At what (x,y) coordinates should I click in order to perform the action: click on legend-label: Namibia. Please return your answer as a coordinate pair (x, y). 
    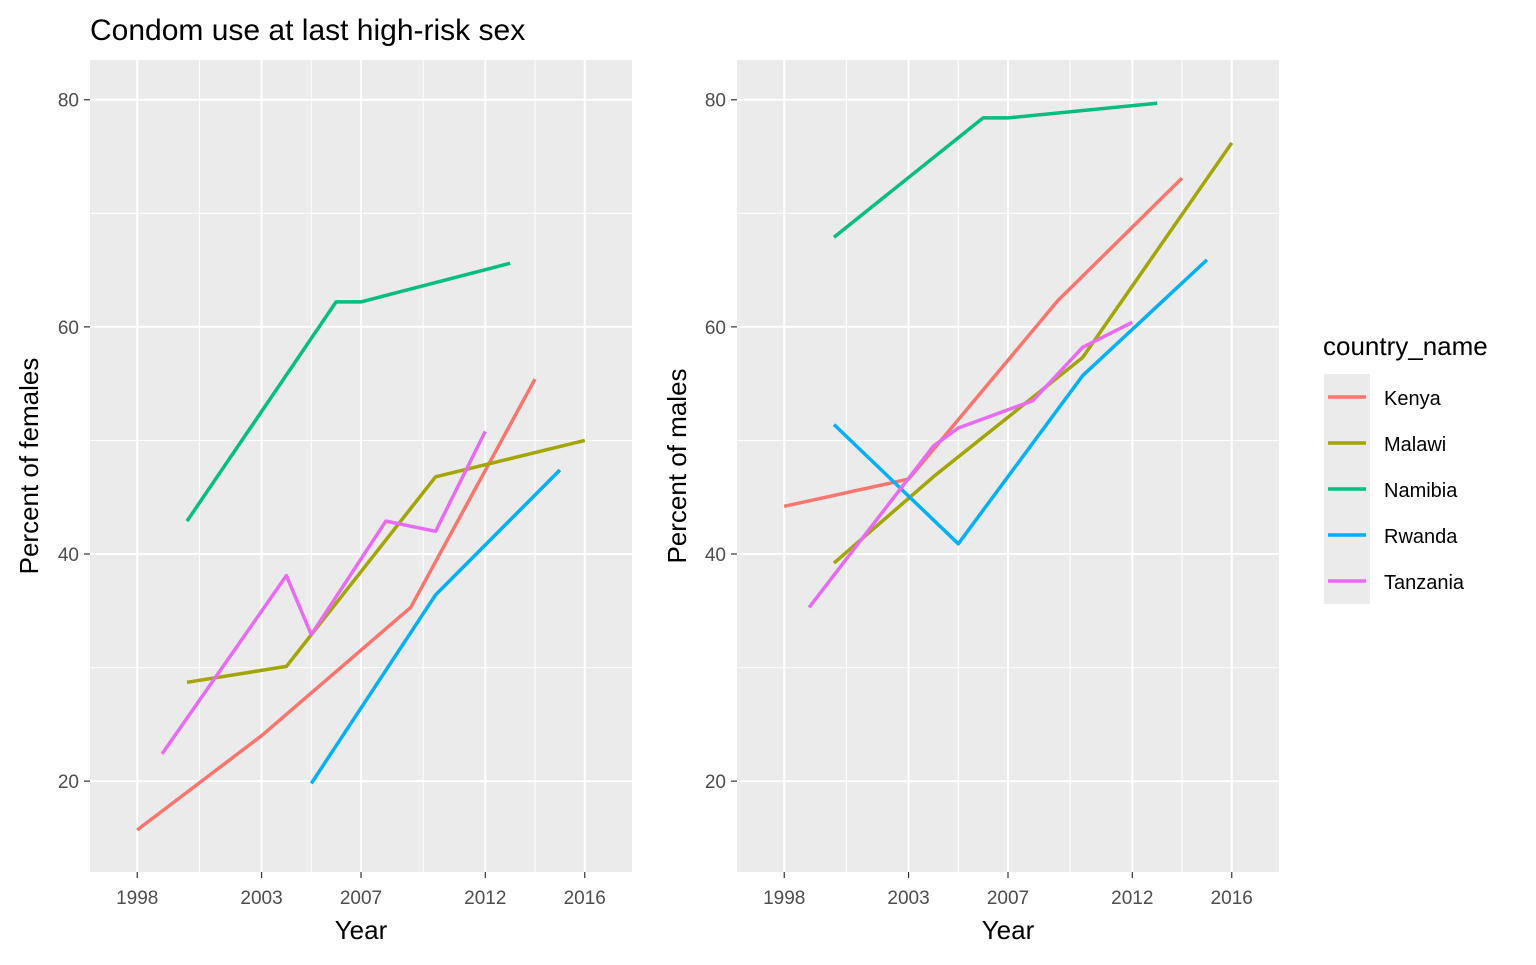
    Looking at the image, I should click on (1421, 491).